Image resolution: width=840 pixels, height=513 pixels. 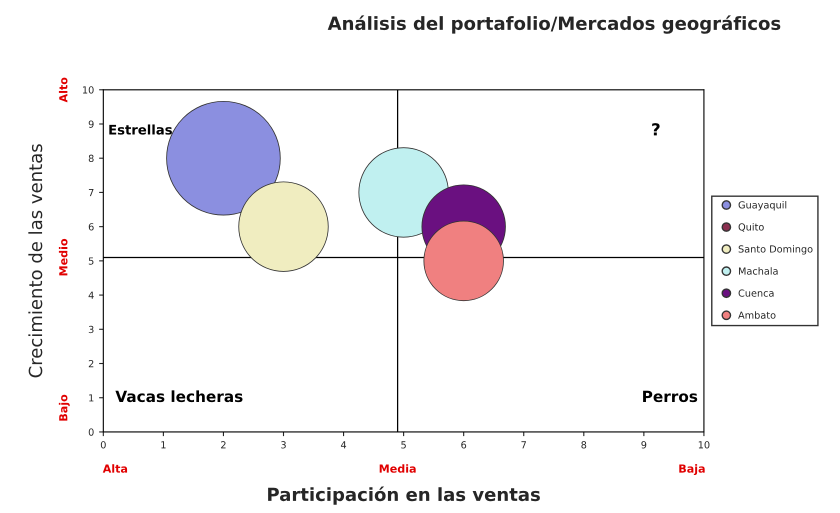 I want to click on y-tick-label: 3, so click(x=91, y=330).